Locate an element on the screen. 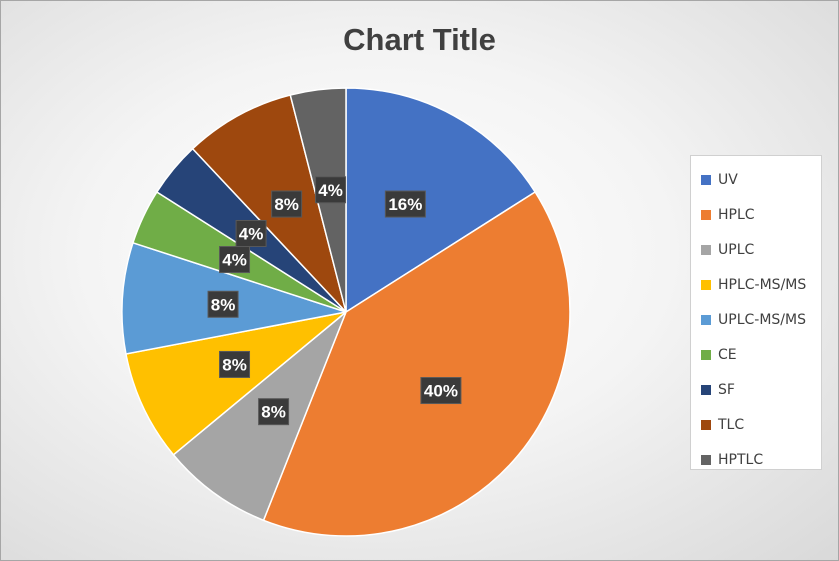 The height and width of the screenshot is (561, 839). data-label-uv: 16% is located at coordinates (405, 204).